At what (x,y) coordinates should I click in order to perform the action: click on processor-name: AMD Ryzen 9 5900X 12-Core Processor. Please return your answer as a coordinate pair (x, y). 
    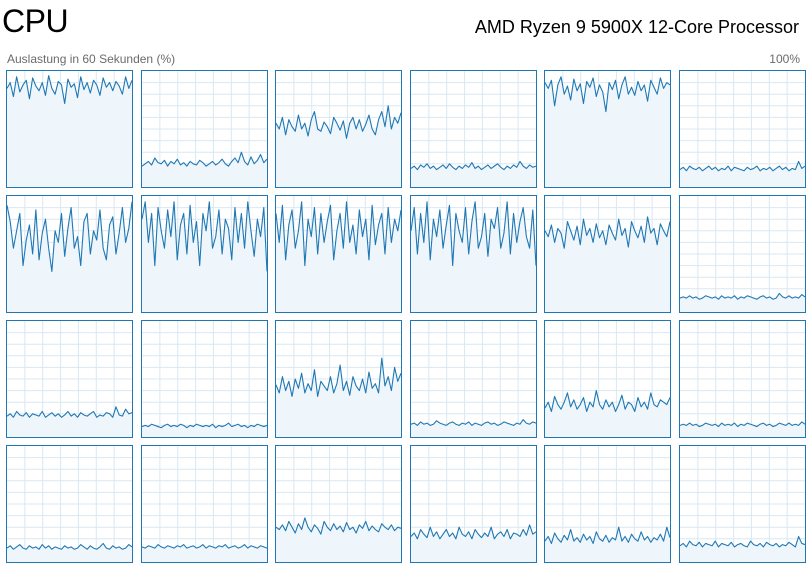
    Looking at the image, I should click on (636, 27).